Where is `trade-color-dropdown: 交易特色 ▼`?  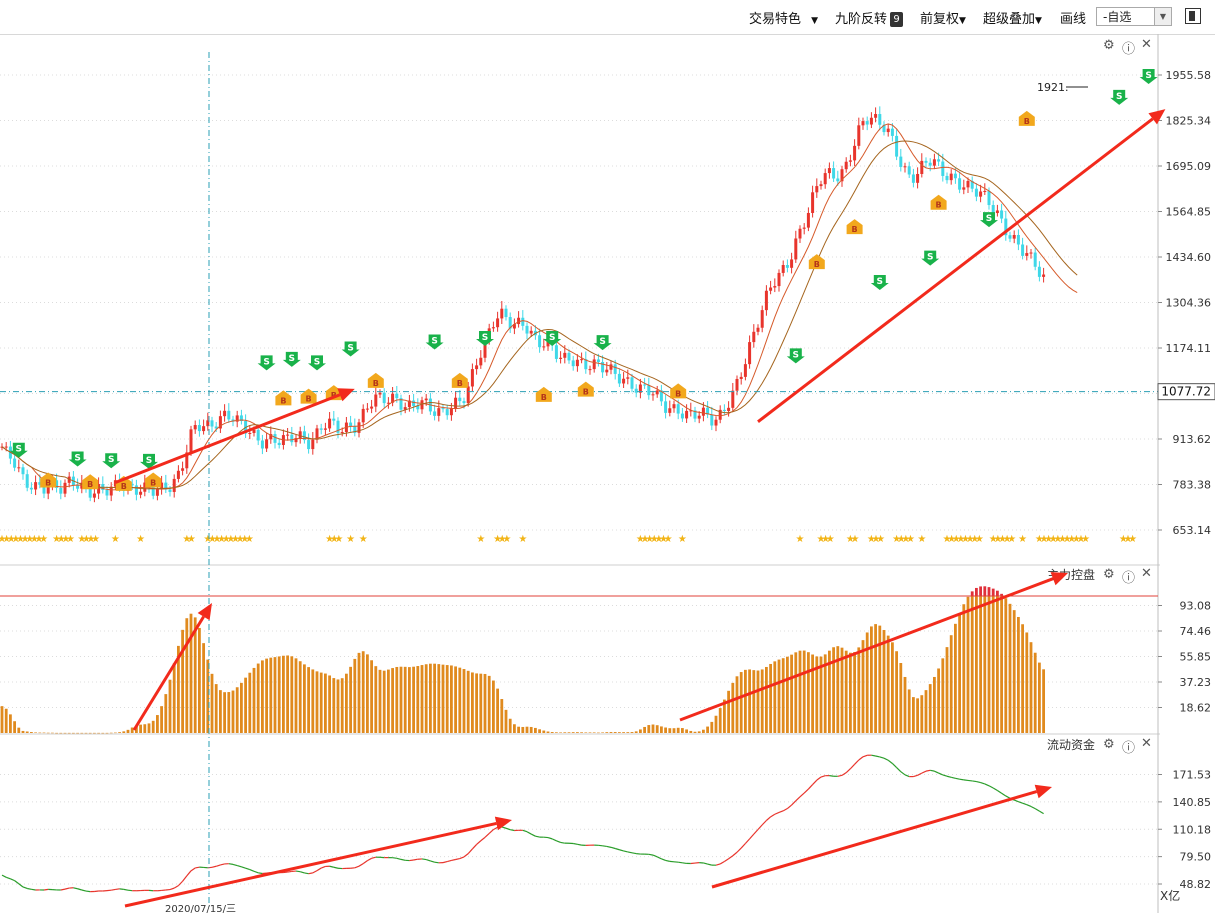 trade-color-dropdown: 交易特色 ▼ is located at coordinates (783, 17).